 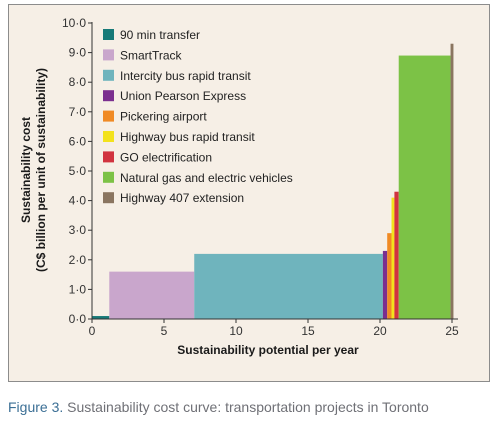 I want to click on y-tick-label: 10·0, so click(x=74, y=23).